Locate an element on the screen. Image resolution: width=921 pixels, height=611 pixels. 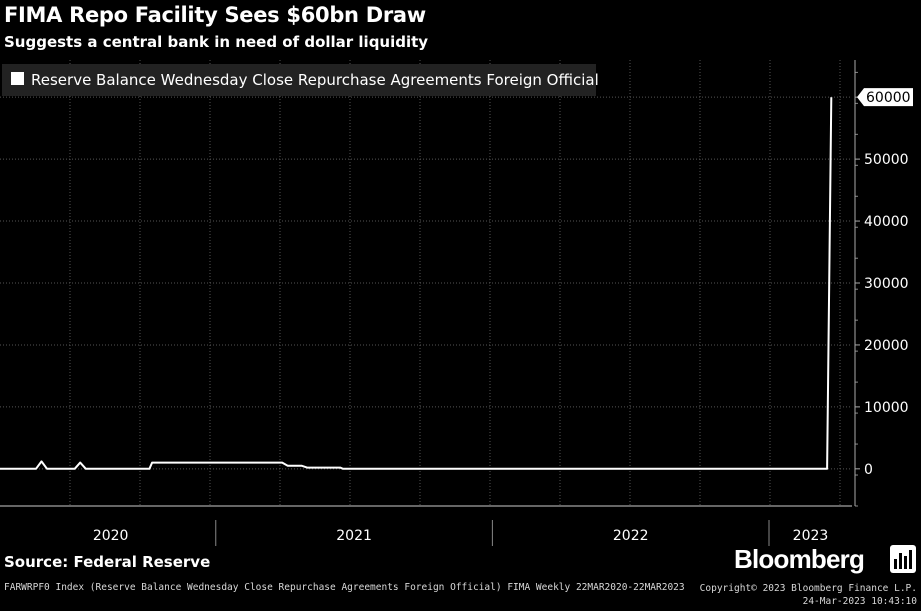
legend-swatch is located at coordinates (17, 78).